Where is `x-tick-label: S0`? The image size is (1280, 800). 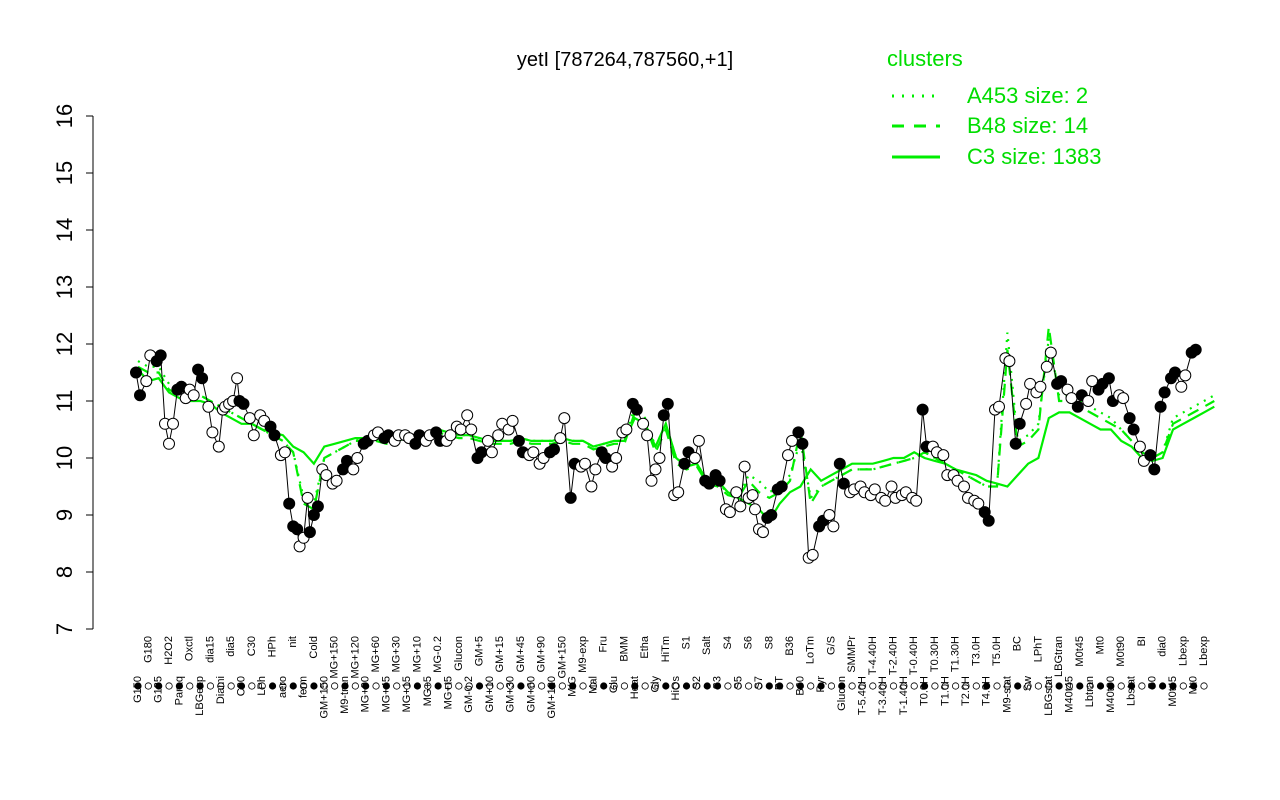 x-tick-label: S0 is located at coordinates (1152, 682).